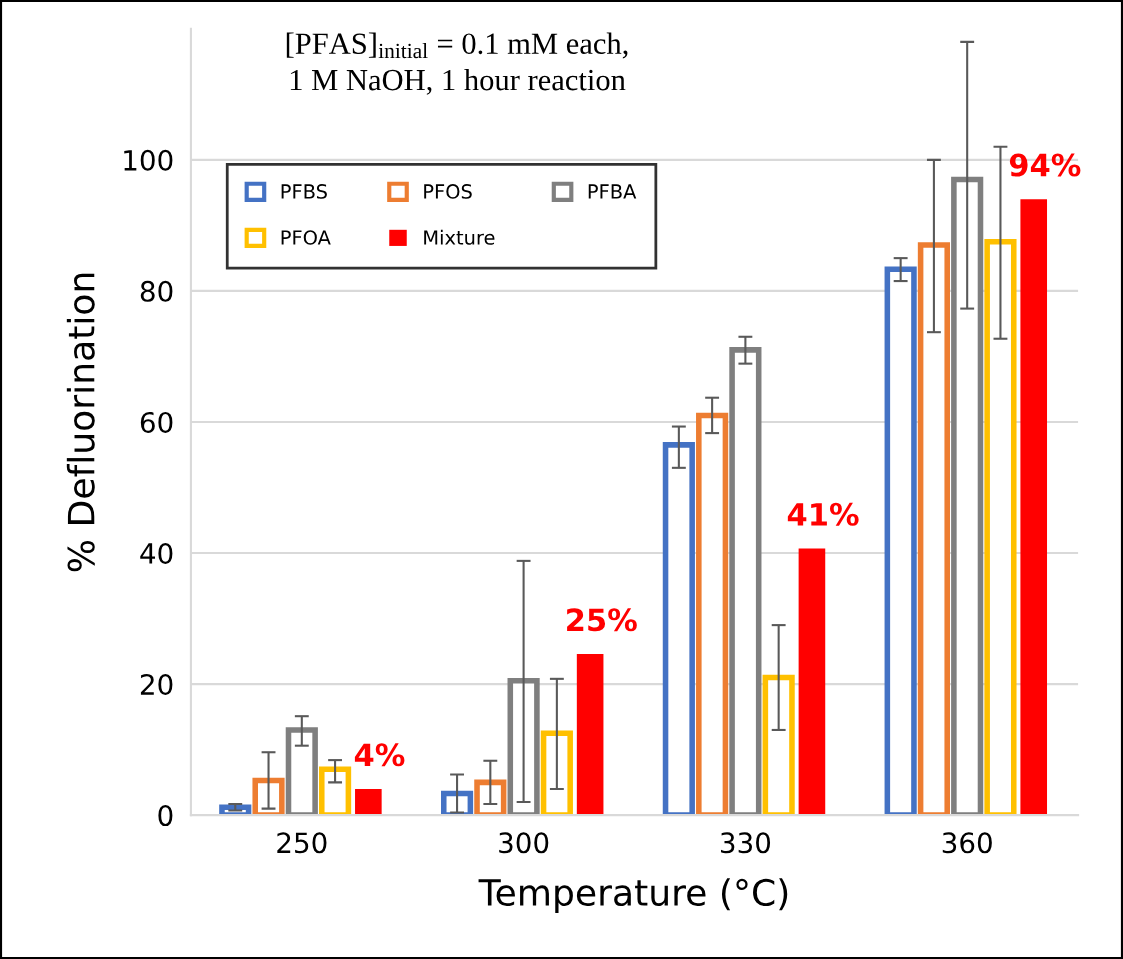 Image resolution: width=1123 pixels, height=959 pixels. Describe the element at coordinates (448, 191) in the screenshot. I see `legend-label: PFOS` at that location.